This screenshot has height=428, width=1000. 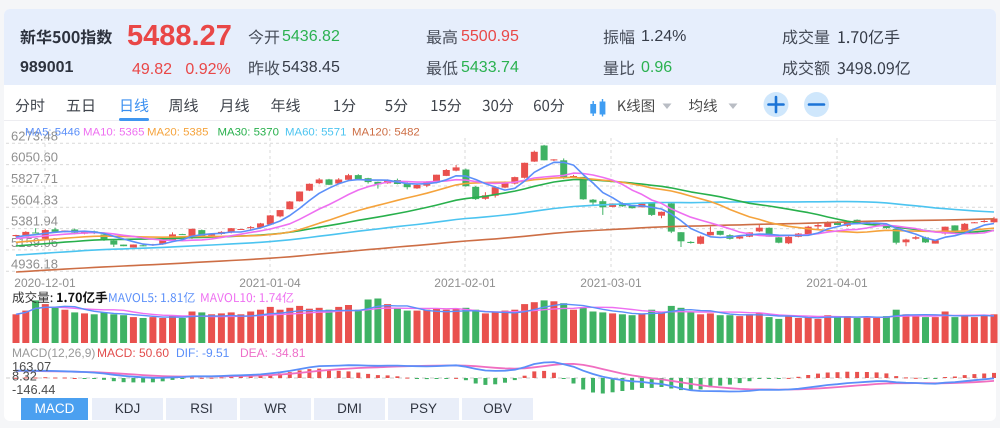 What do you see at coordinates (248, 133) in the screenshot?
I see `svg-text: MA30: 5370` at bounding box center [248, 133].